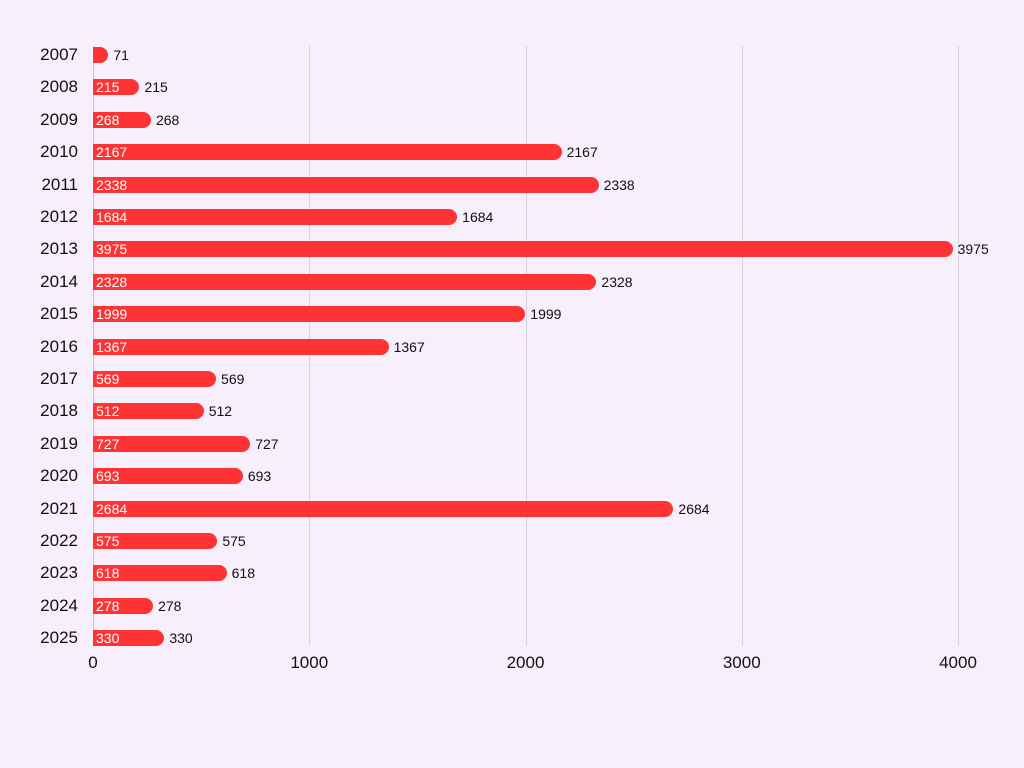  What do you see at coordinates (112, 314) in the screenshot?
I see `bar-inner-value-label: 1999` at bounding box center [112, 314].